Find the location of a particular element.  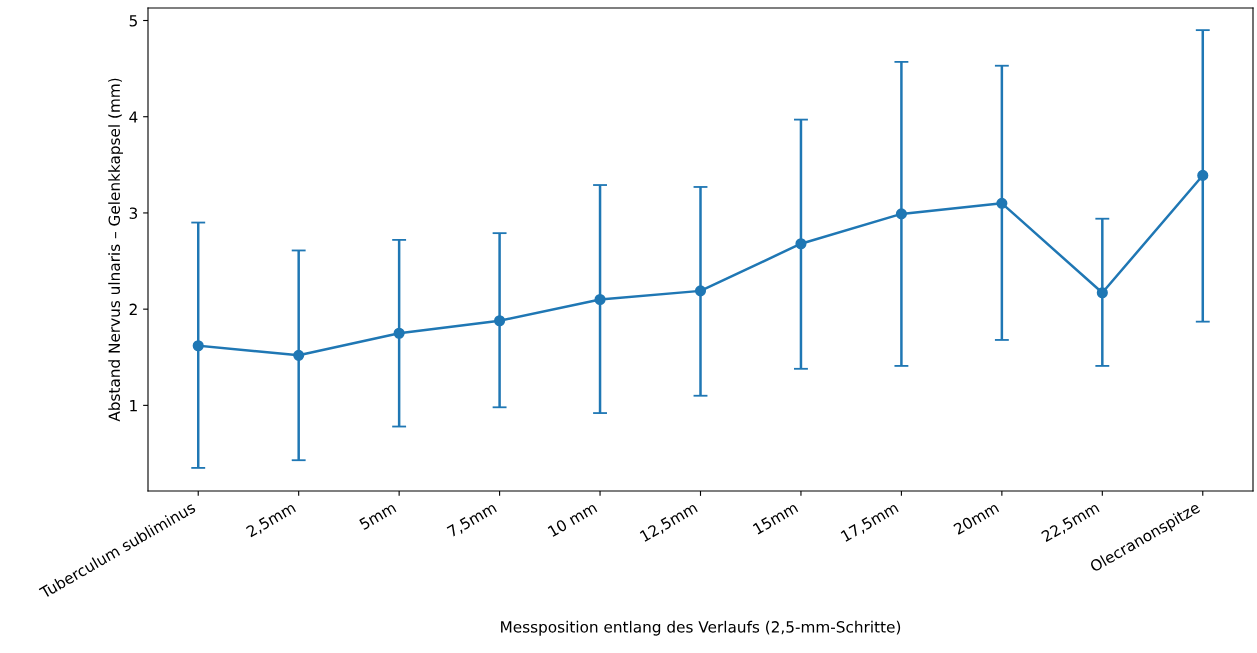

y-tick-label: 3 is located at coordinates (133, 213).